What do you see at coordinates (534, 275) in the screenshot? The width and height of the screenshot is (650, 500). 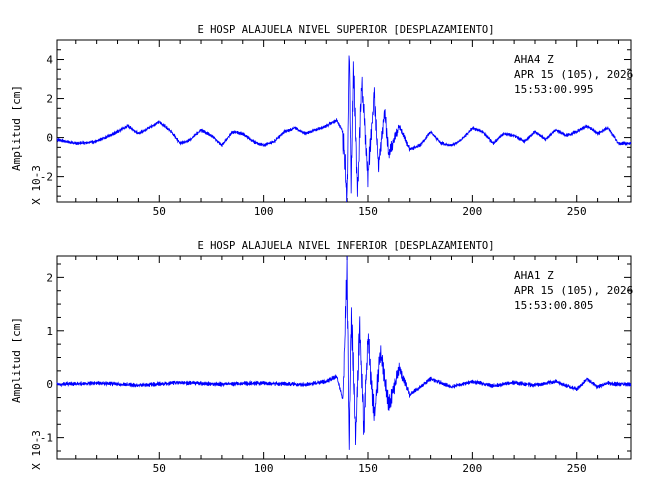 I see `annotation-station: AHA1 Z` at bounding box center [534, 275].